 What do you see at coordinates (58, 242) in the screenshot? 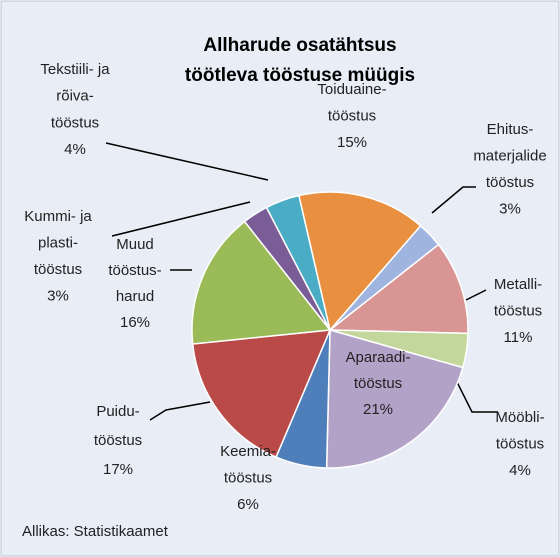
I see `slice-label: plasti-` at bounding box center [58, 242].